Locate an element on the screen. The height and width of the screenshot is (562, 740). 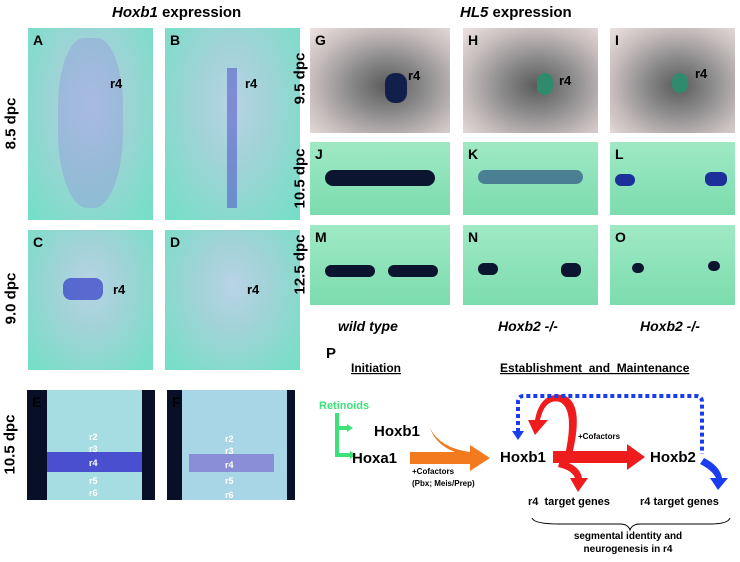
panel-o: O is located at coordinates (672, 265).